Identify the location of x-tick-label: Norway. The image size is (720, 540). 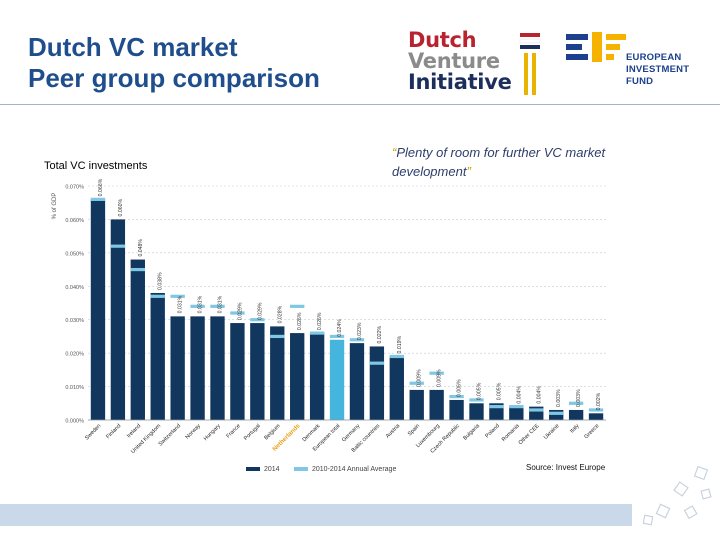
(194, 432).